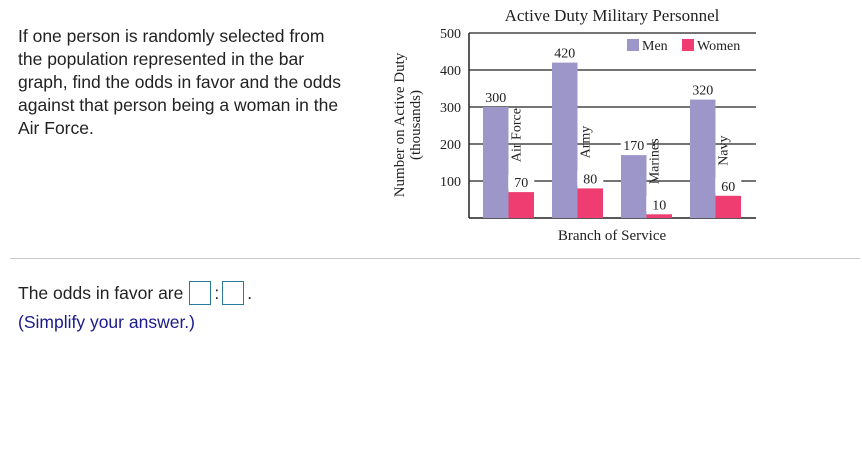  Describe the element at coordinates (416, 125) in the screenshot. I see `y-axis-label-units: (thousands)` at that location.